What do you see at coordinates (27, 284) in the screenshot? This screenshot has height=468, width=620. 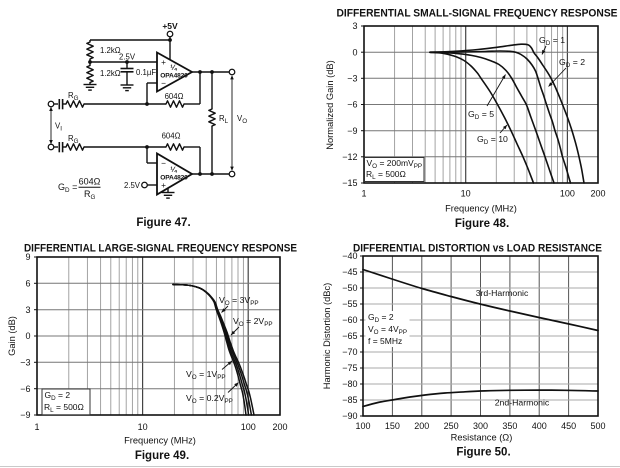 I see `svg-text: 6` at bounding box center [27, 284].